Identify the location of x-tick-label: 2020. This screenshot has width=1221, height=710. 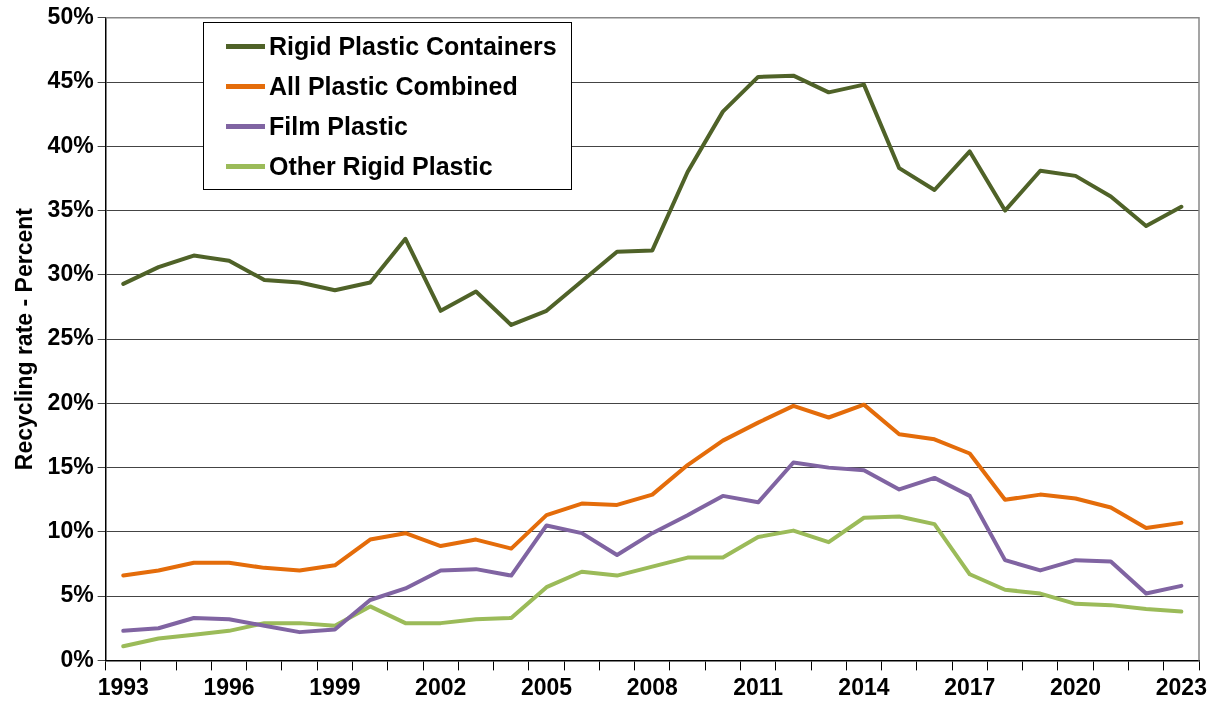
(1075, 686).